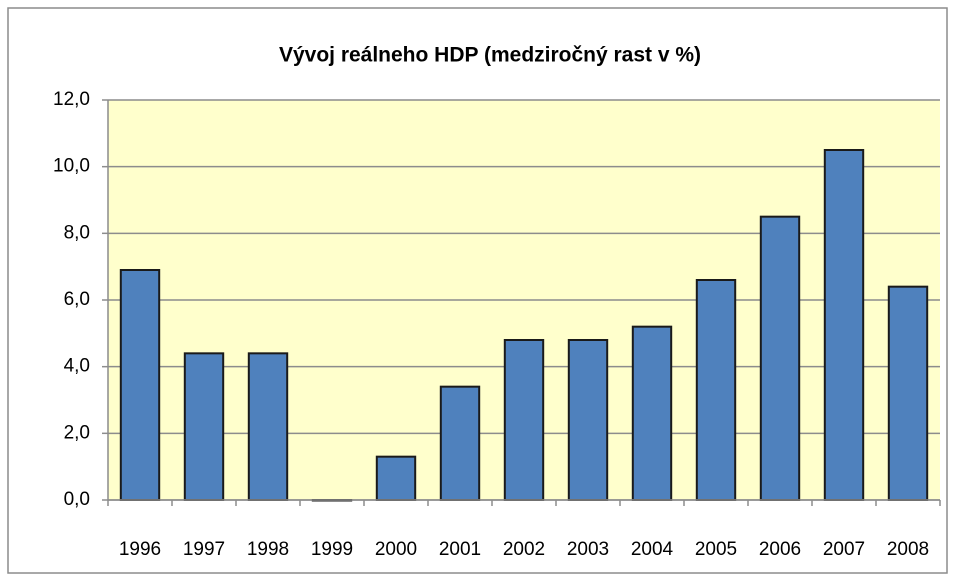  What do you see at coordinates (77, 499) in the screenshot?
I see `y-tick-label: 0,0` at bounding box center [77, 499].